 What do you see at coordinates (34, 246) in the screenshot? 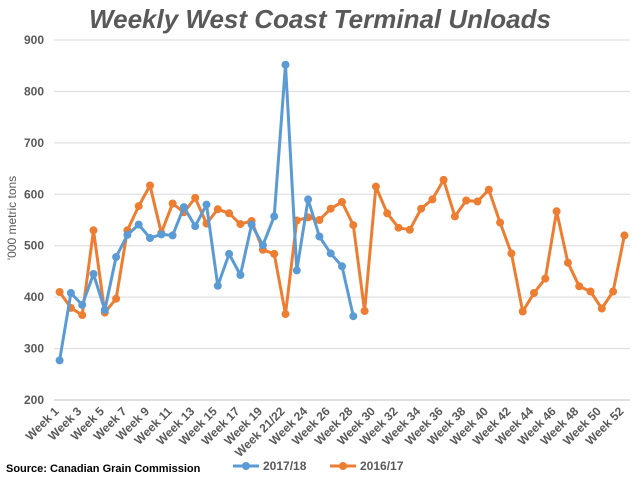
I see `y-tick-label: 500` at bounding box center [34, 246].